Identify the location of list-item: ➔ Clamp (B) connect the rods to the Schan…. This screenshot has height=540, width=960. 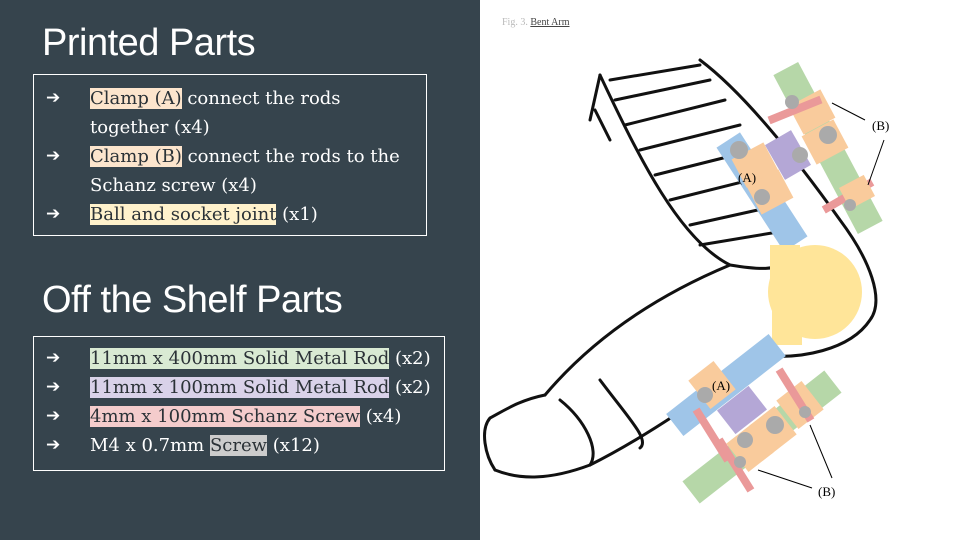
(230, 171).